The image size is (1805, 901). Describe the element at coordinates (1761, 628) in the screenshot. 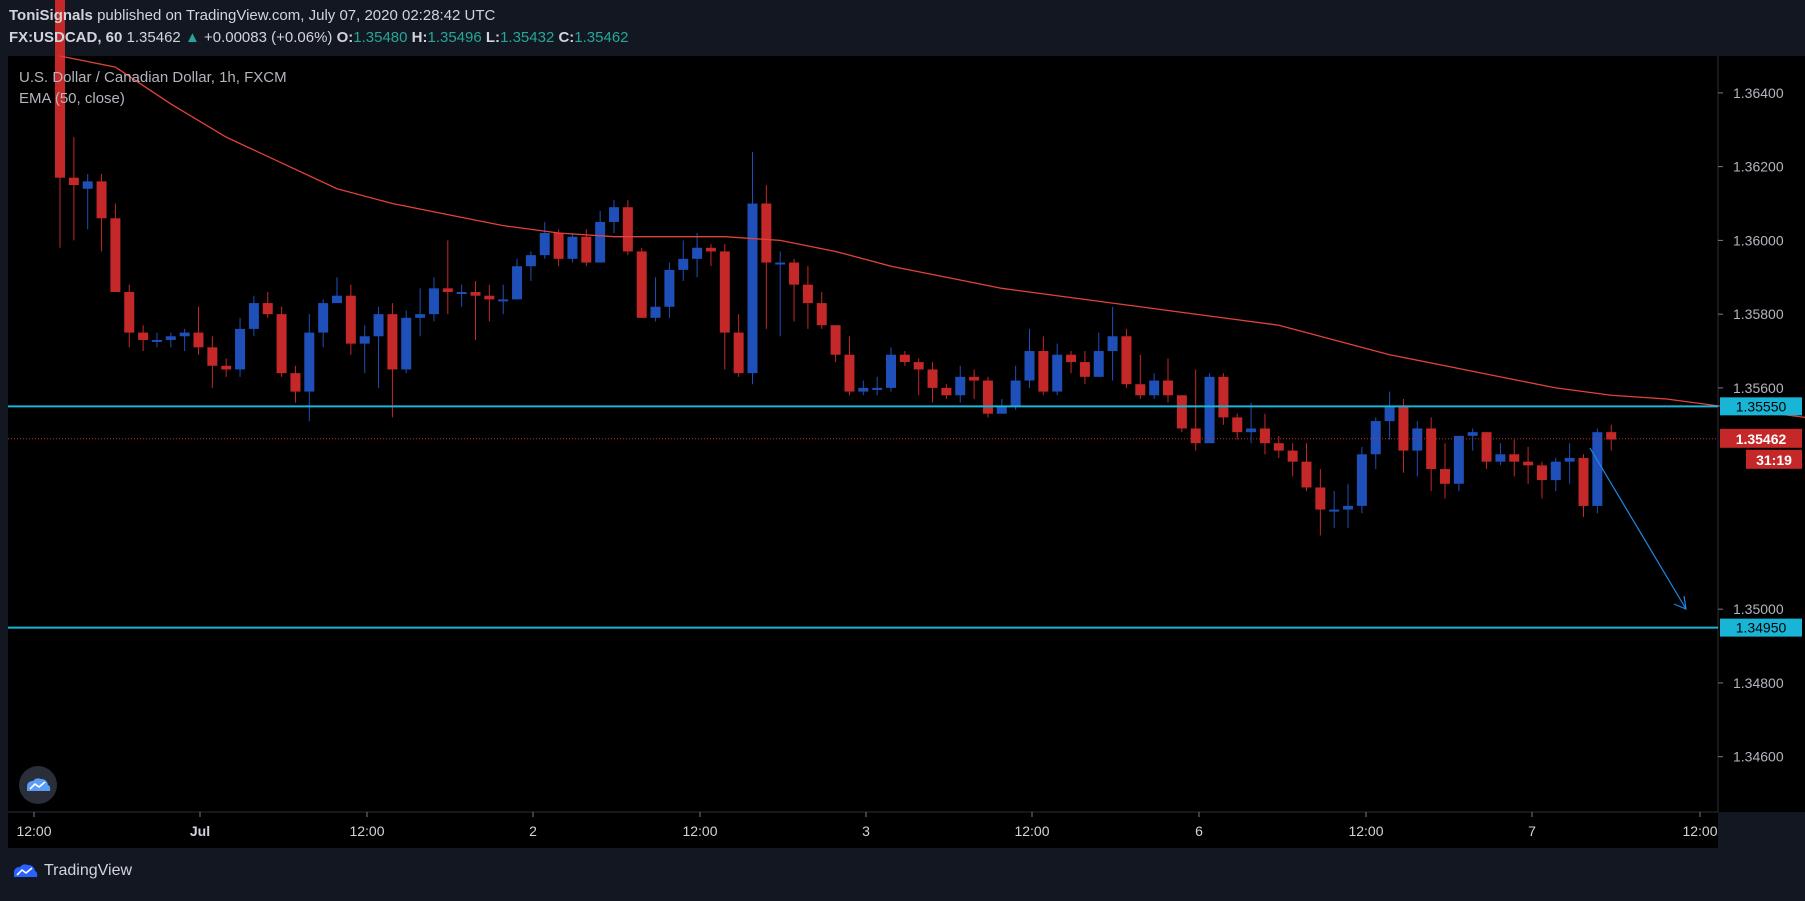

I see `level-label: 1.34950` at that location.